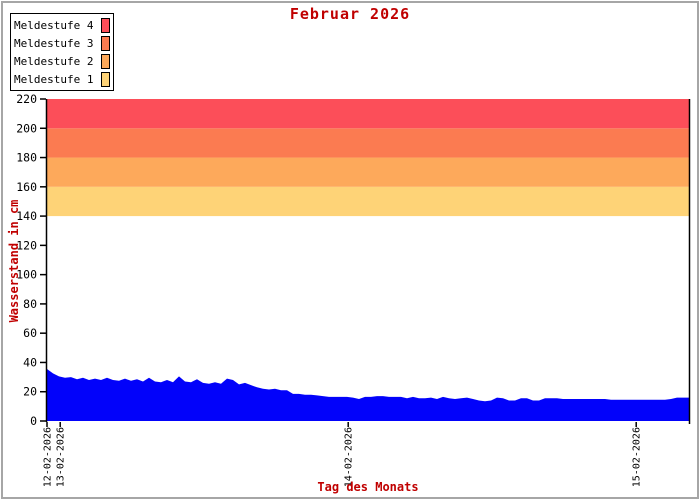 This screenshot has width=700, height=500. I want to click on y-tick-label: 60, so click(30, 333).